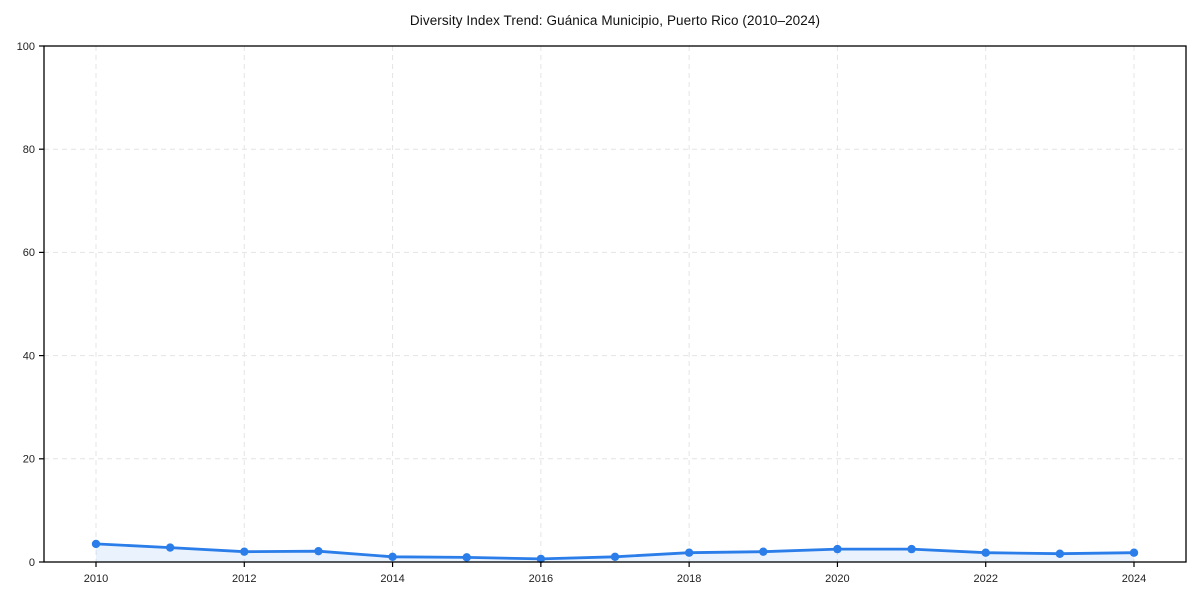 The height and width of the screenshot is (600, 1200). I want to click on x-tick-label: 2010, so click(96, 579).